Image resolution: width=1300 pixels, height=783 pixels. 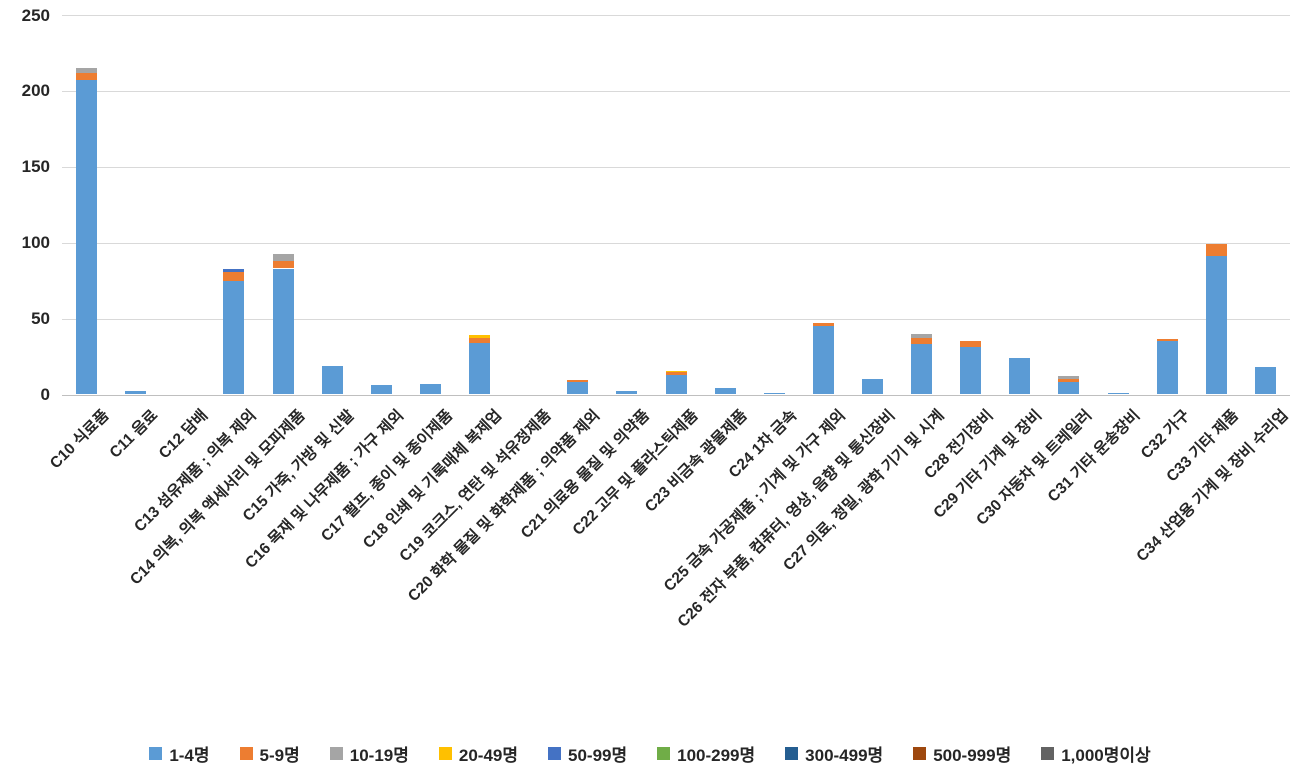 What do you see at coordinates (716, 755) in the screenshot?
I see `legend-label: 100-299명` at bounding box center [716, 755].